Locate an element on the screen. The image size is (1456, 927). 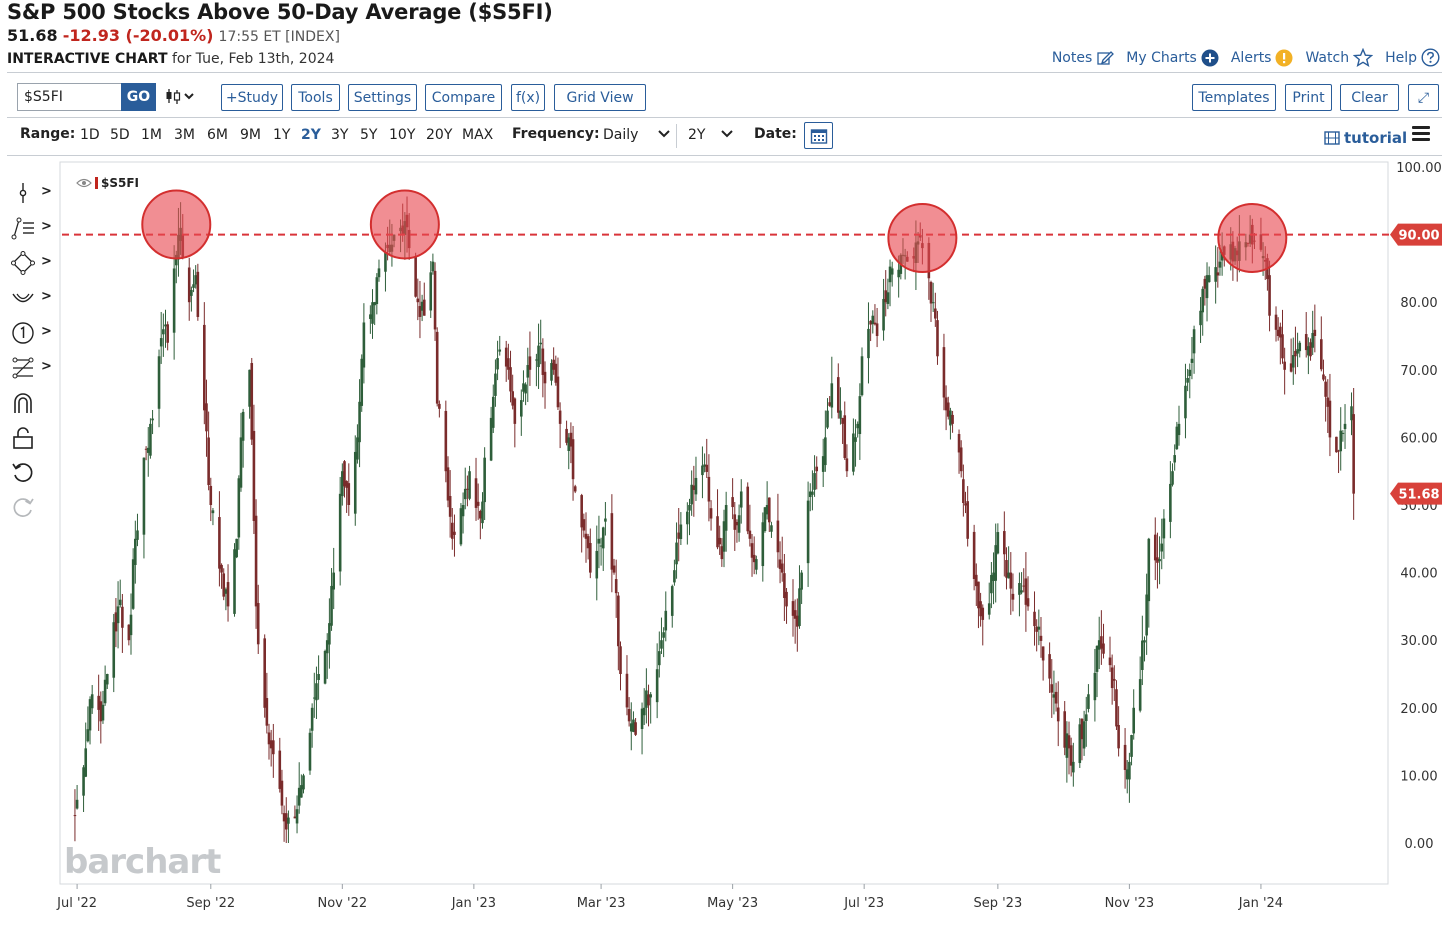
tutorial-link: tutorial is located at coordinates (1365, 138).